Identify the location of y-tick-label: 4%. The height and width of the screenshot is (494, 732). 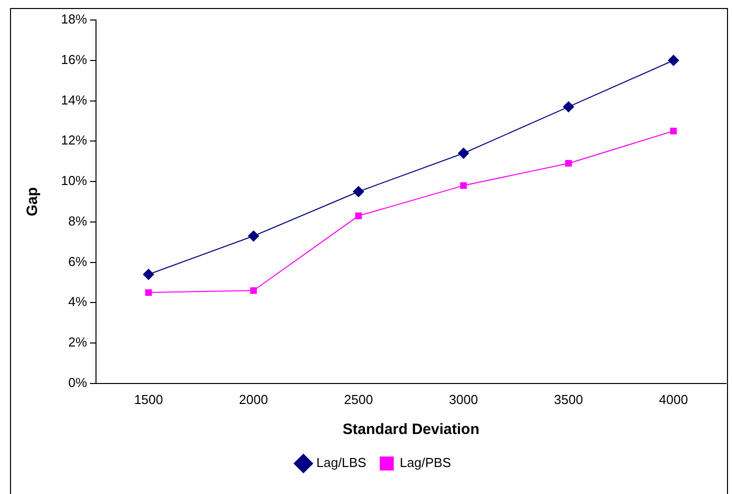
(78, 302).